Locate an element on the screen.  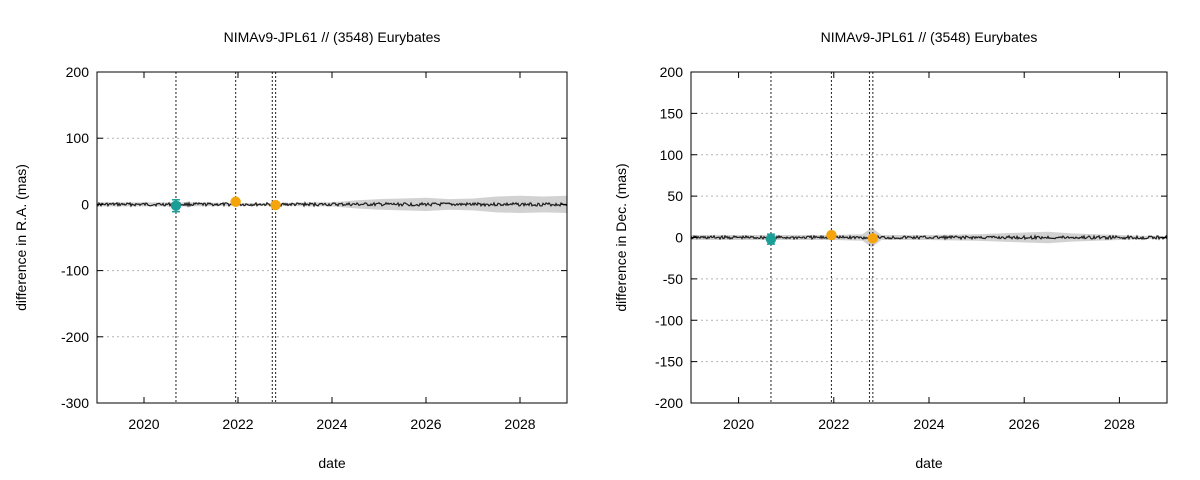
y-tick-label: -150 is located at coordinates (669, 362).